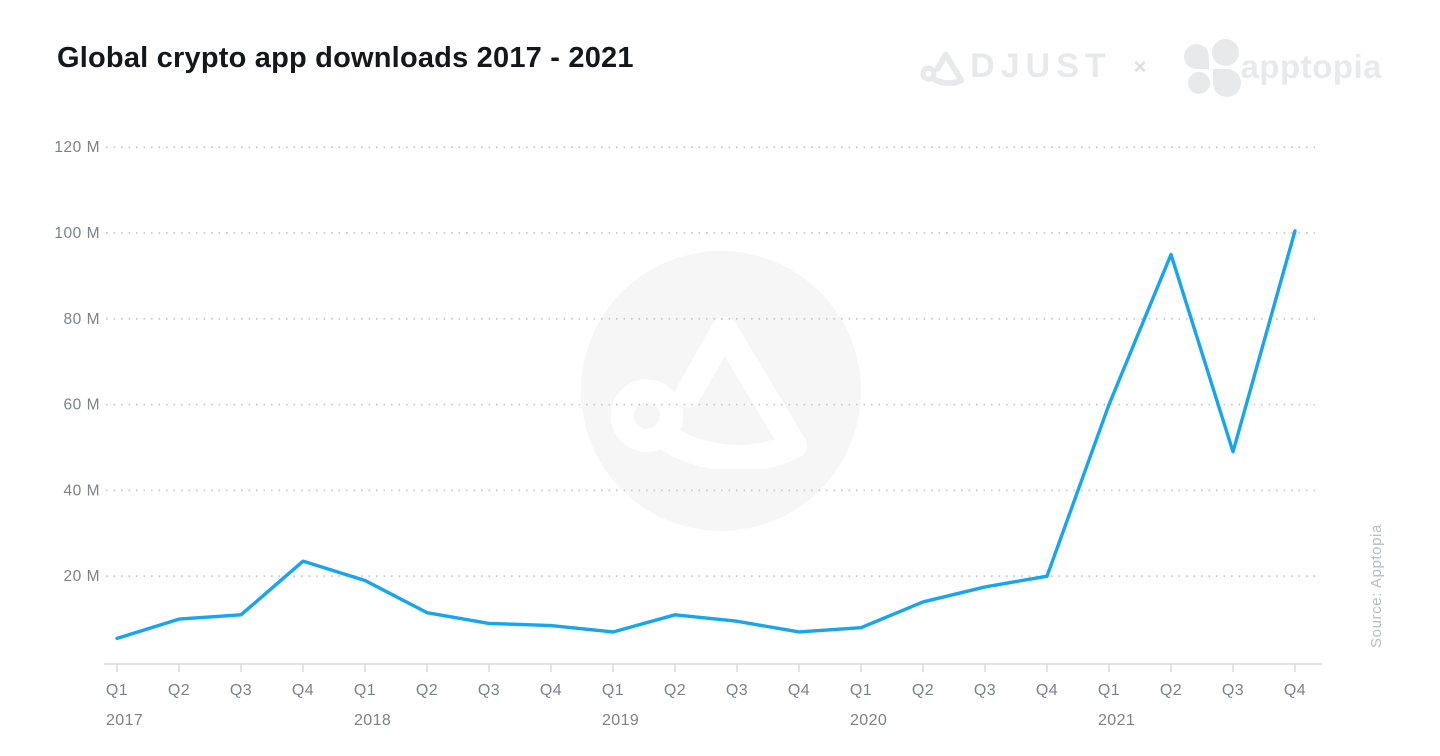 This screenshot has width=1440, height=756. Describe the element at coordinates (489, 690) in the screenshot. I see `x-tick-label-q7: Q3` at that location.